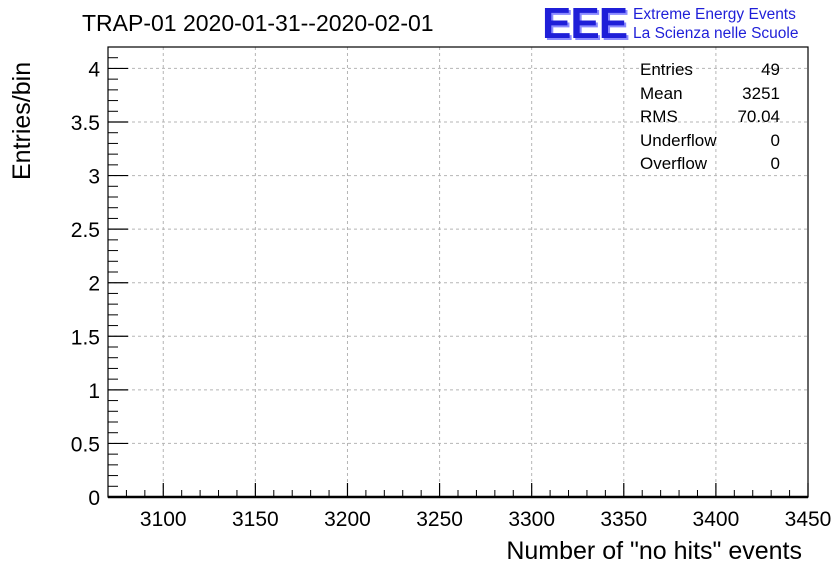  I want to click on logo-line-1: Extreme Energy Events, so click(714, 14).